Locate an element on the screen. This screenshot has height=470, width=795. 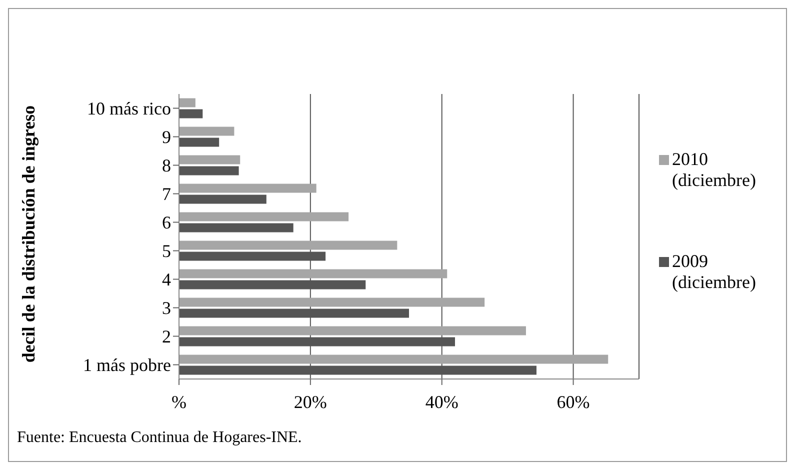
y-axis-title: decil de la distribución de ingreso is located at coordinates (29, 234).